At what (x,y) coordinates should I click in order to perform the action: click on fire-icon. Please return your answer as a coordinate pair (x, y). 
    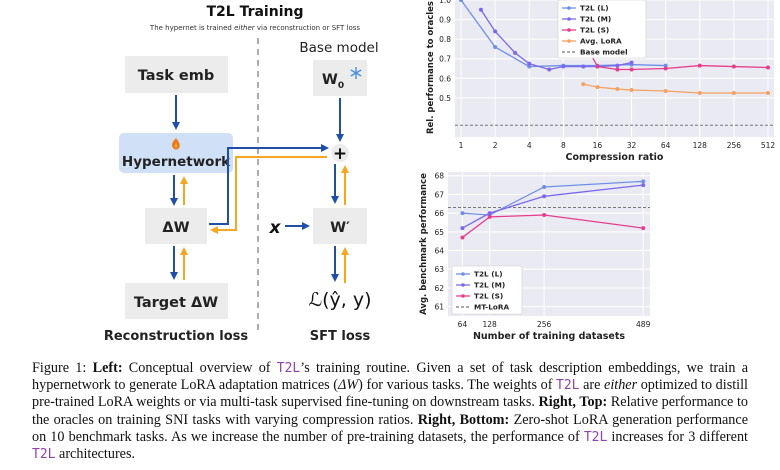
    Looking at the image, I should click on (176, 144).